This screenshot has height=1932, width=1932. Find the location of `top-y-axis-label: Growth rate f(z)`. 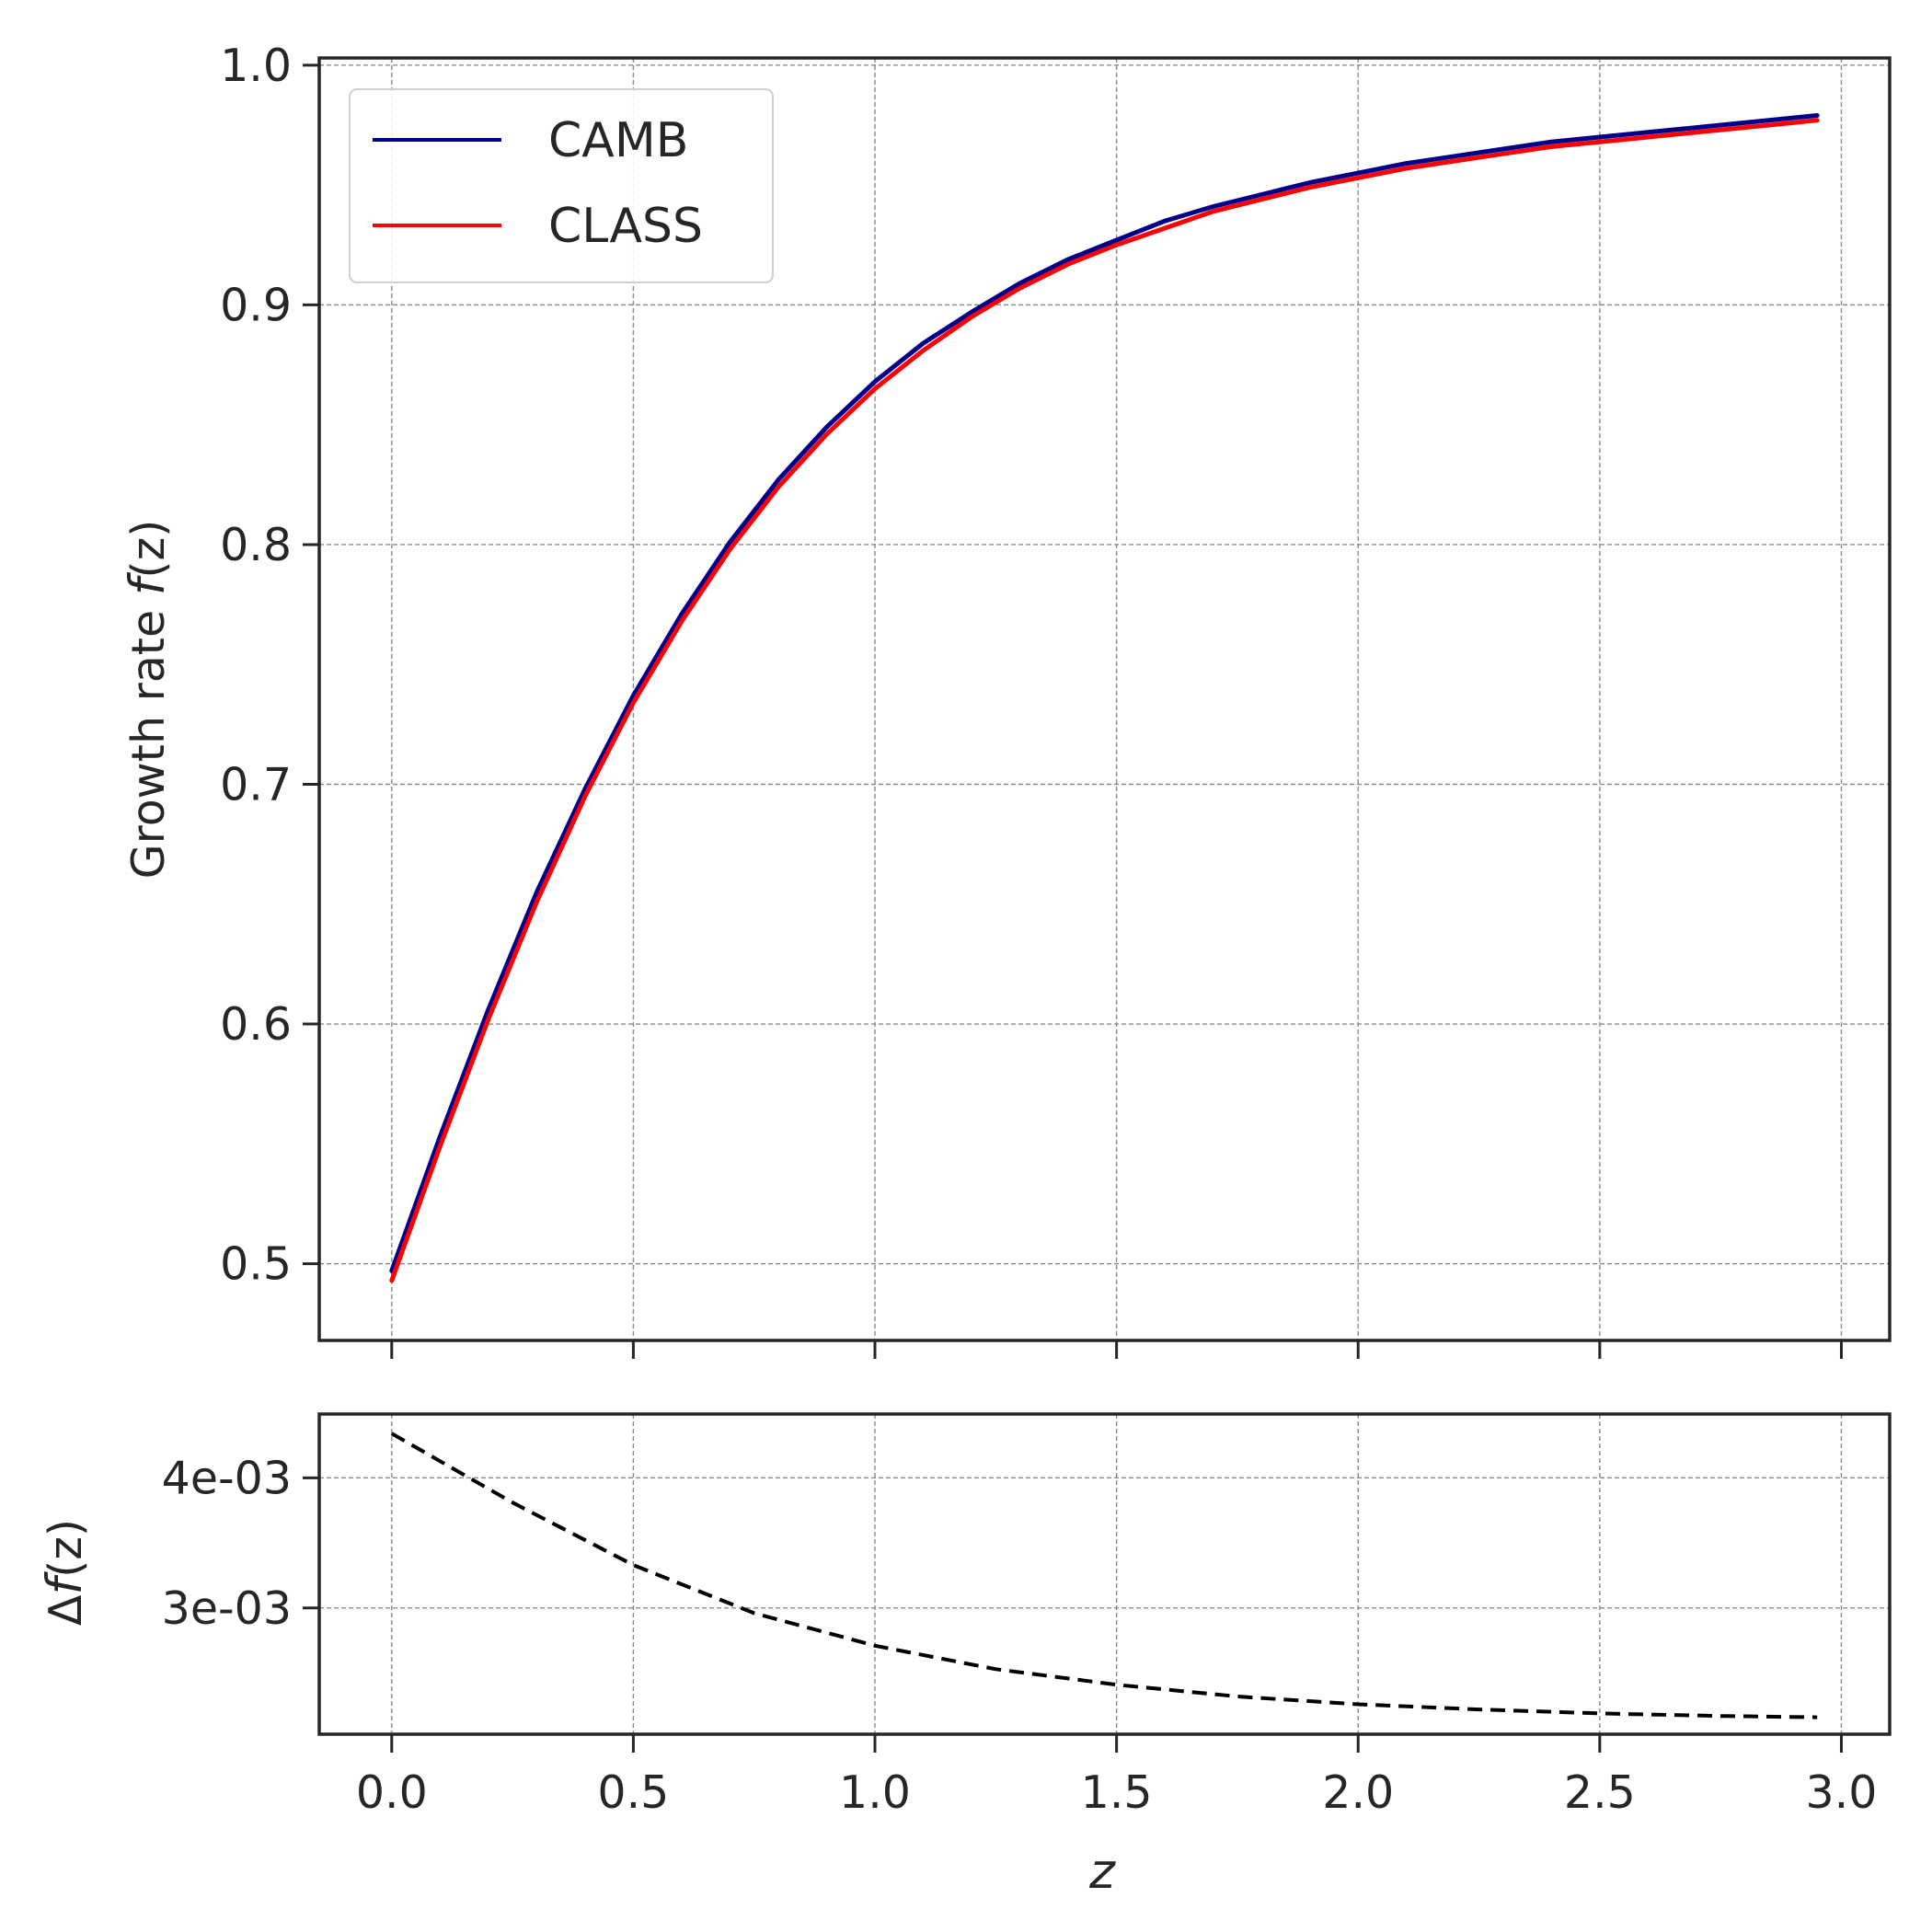

top-y-axis-label: Growth rate f(z) is located at coordinates (148, 700).